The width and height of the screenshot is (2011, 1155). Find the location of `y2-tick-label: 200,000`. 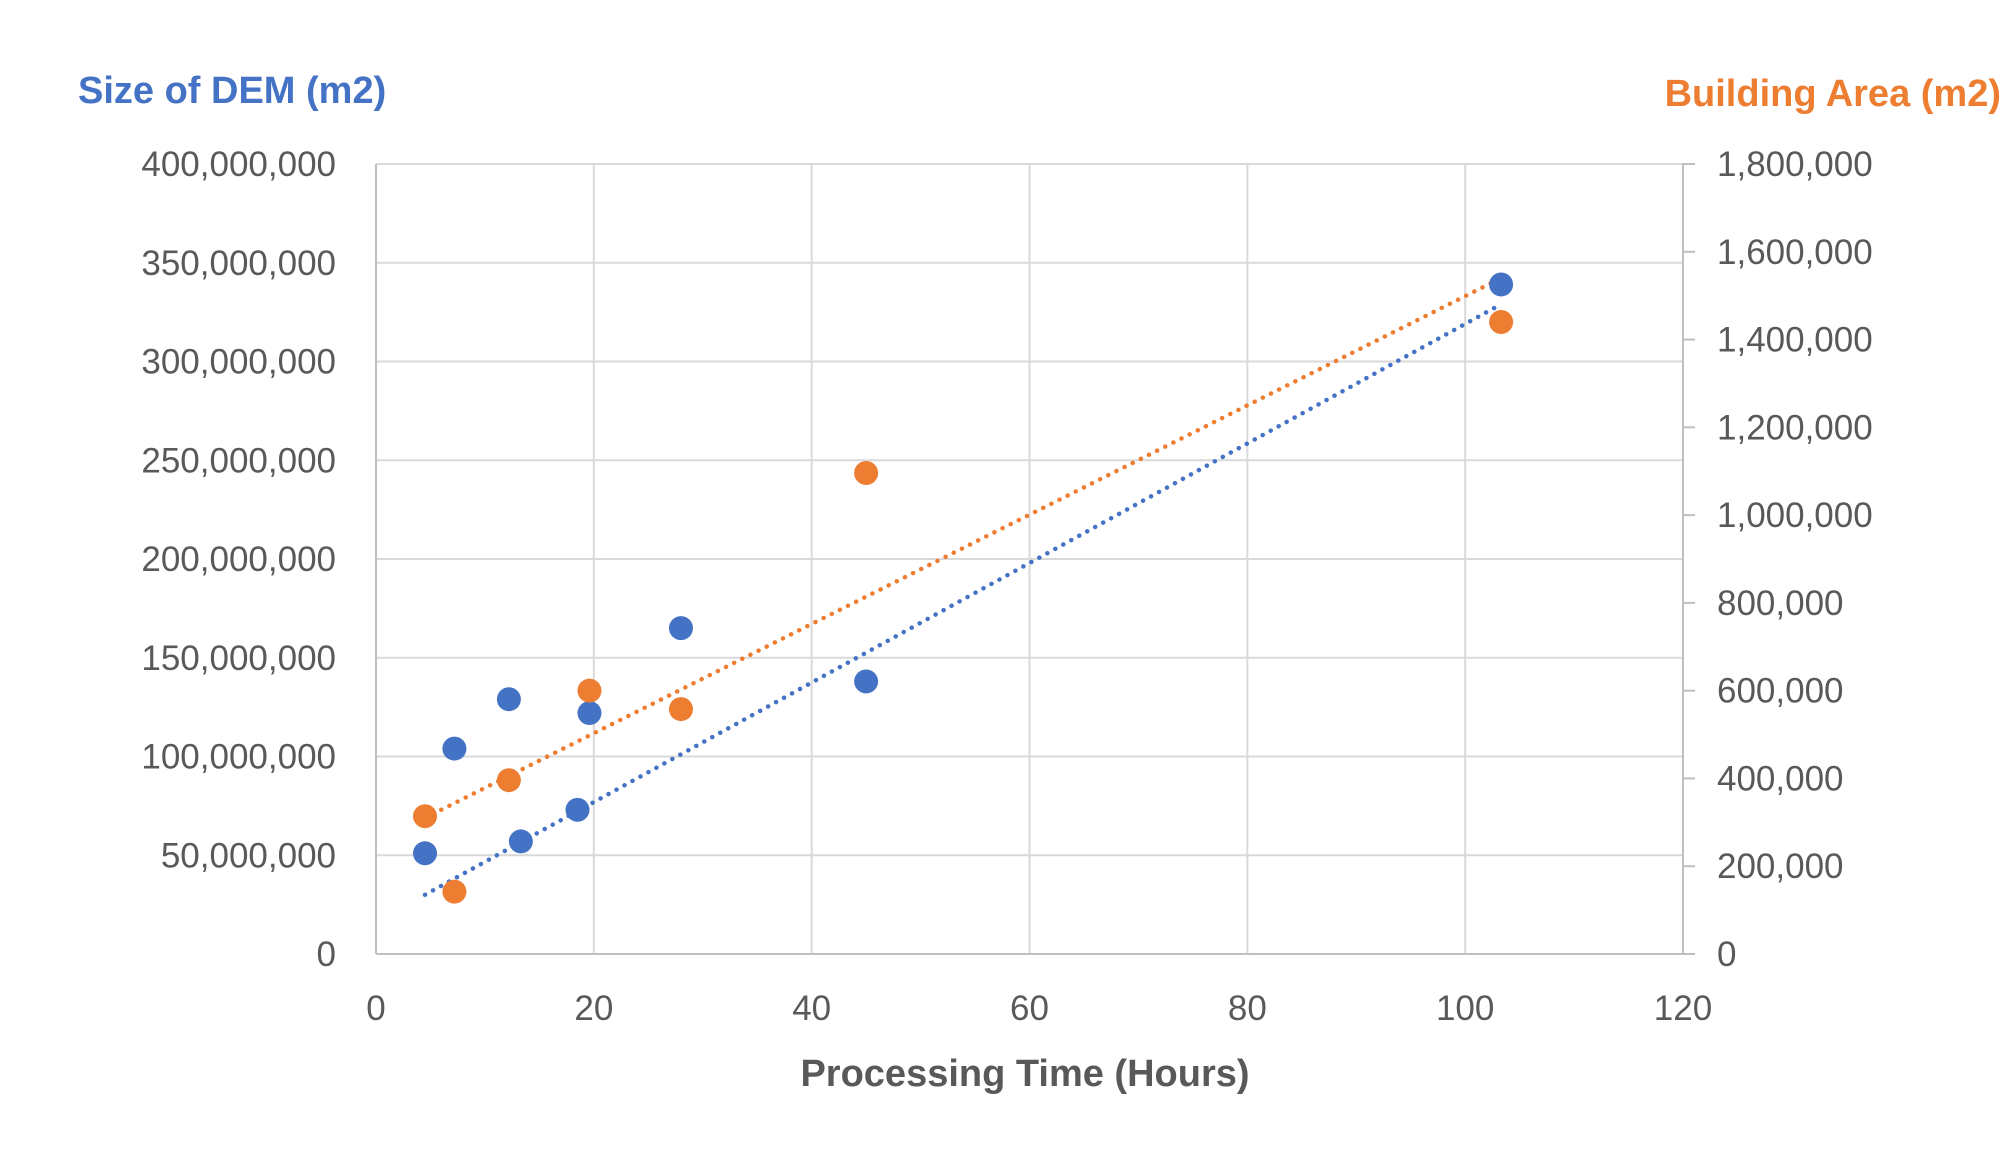

y2-tick-label: 200,000 is located at coordinates (1780, 866).